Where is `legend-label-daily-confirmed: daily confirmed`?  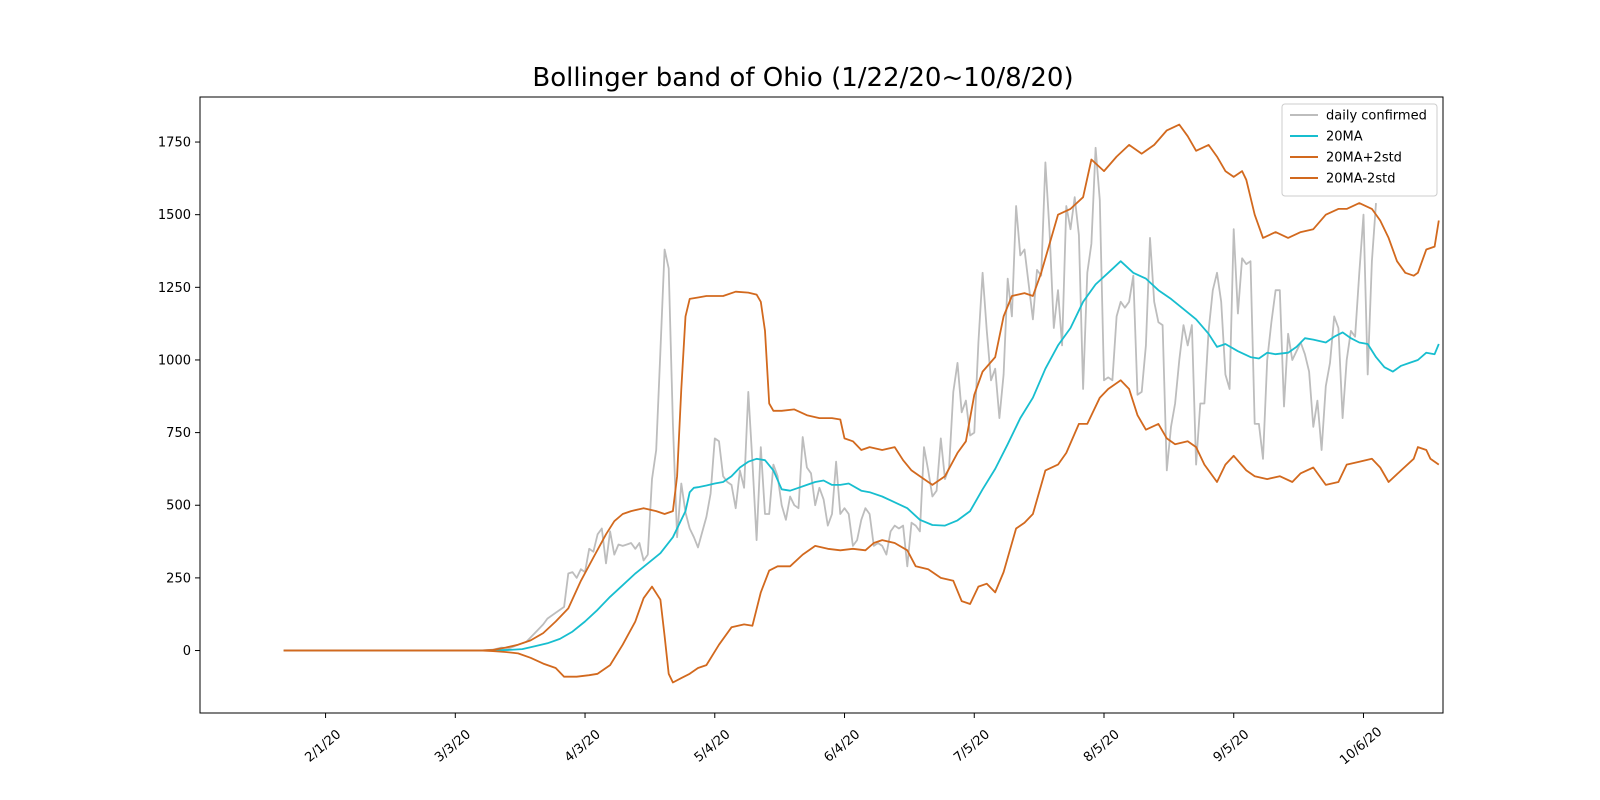 legend-label-daily-confirmed: daily confirmed is located at coordinates (1376, 116).